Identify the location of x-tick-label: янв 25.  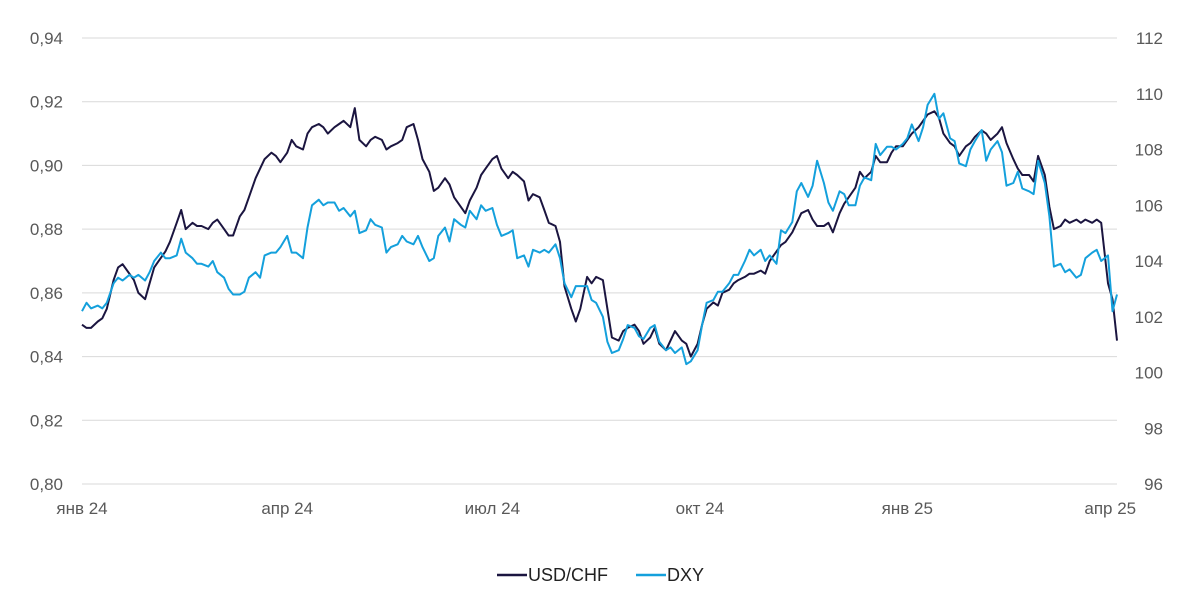
(907, 508).